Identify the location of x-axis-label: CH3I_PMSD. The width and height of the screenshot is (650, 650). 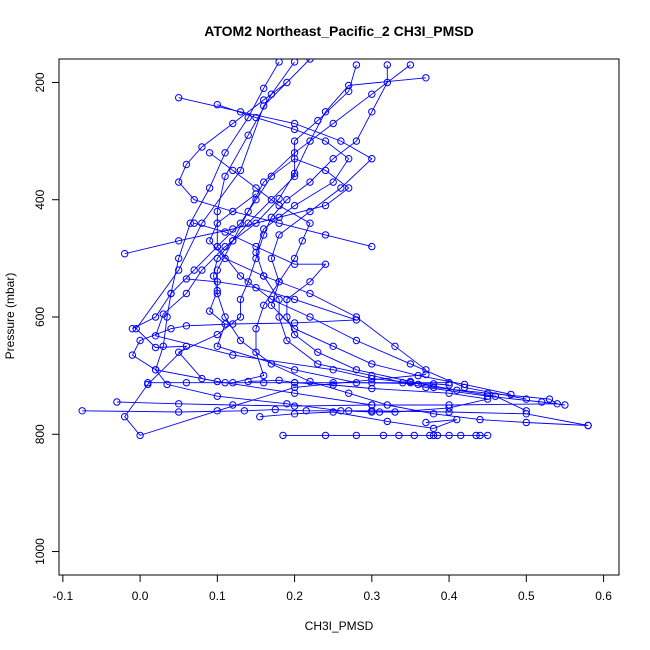
(339, 626).